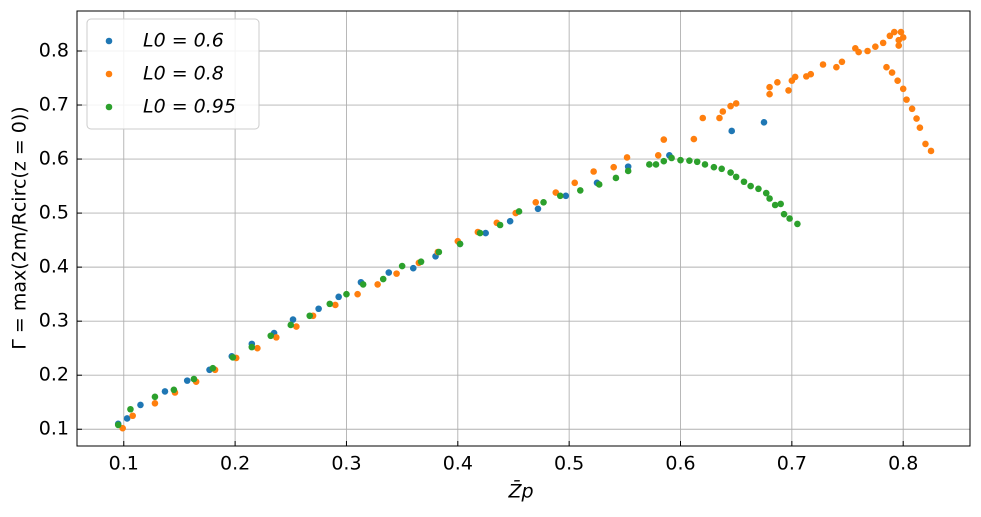 The image size is (981, 517). What do you see at coordinates (20, 227) in the screenshot?
I see `y-axis-label: Γ = max(2m/Rcirc(z = 0))` at bounding box center [20, 227].